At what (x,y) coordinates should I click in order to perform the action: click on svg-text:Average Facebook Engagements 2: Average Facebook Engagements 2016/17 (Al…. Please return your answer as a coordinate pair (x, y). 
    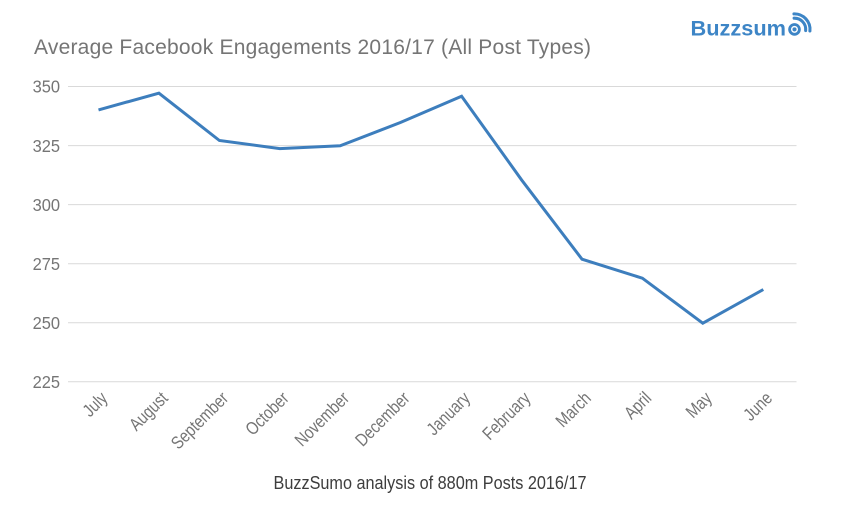
    Looking at the image, I should click on (312, 47).